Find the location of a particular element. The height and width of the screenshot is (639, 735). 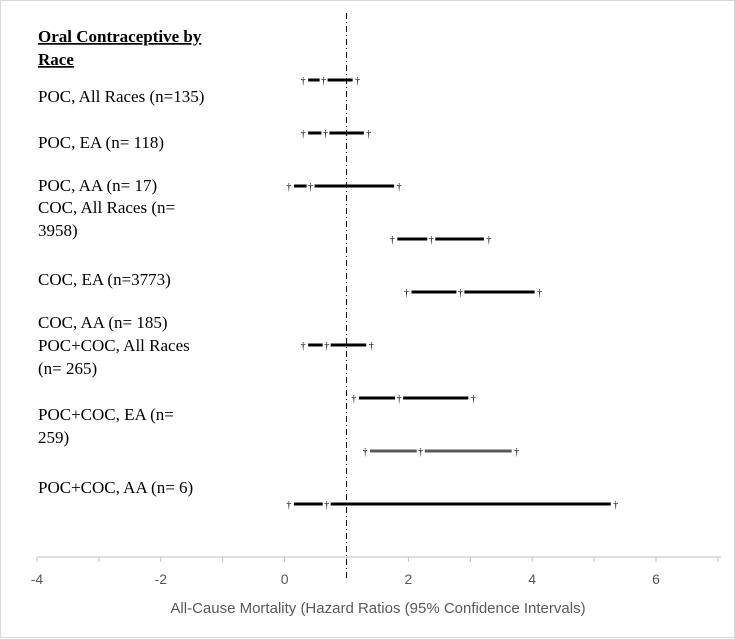

category-label: COC, All Races (n= is located at coordinates (106, 207).